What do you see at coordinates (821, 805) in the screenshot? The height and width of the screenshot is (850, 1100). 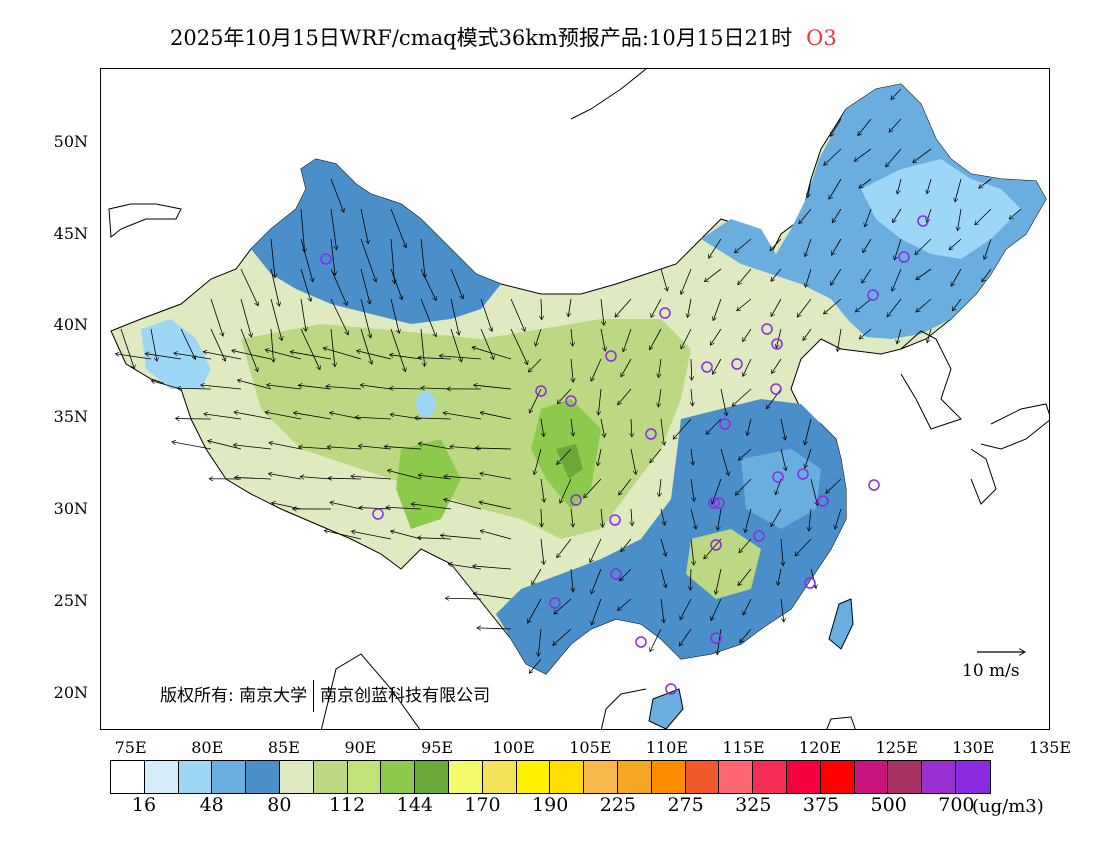 I see `legend-label: 375` at bounding box center [821, 805].